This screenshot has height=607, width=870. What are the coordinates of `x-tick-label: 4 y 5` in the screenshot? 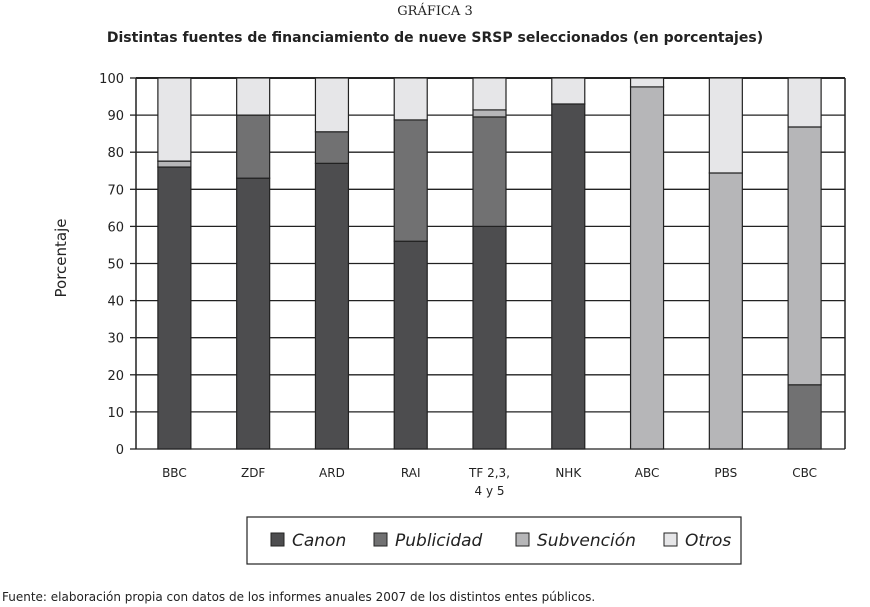 It's located at (490, 491).